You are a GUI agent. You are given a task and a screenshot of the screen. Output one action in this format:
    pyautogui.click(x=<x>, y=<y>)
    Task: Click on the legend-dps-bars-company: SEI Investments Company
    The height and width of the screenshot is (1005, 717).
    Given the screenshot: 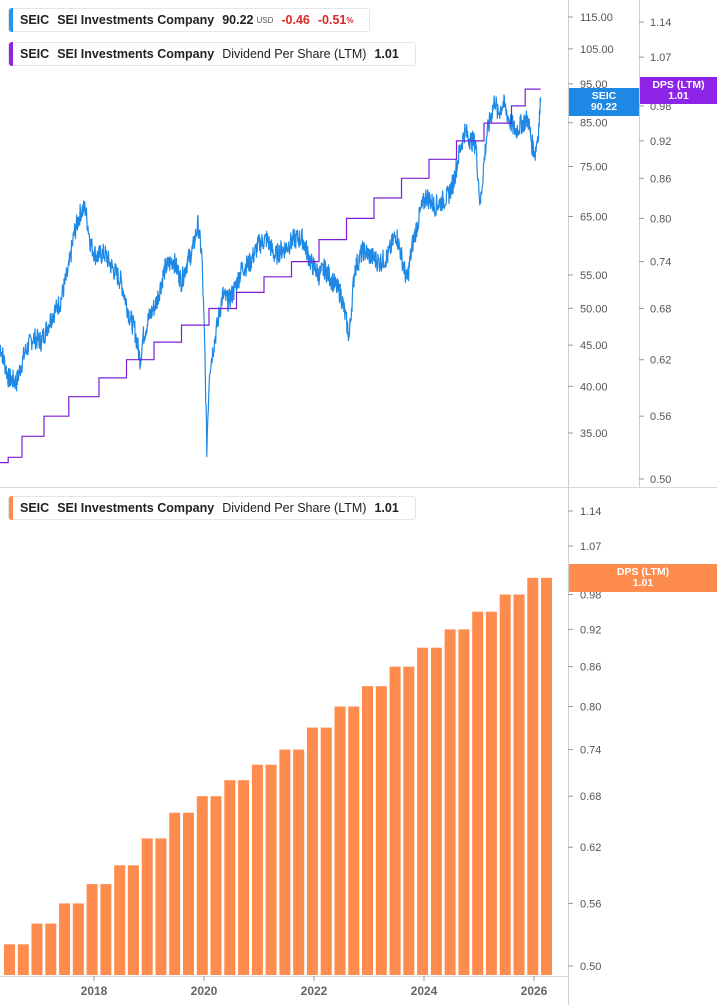 What is the action you would take?
    pyautogui.click(x=136, y=508)
    